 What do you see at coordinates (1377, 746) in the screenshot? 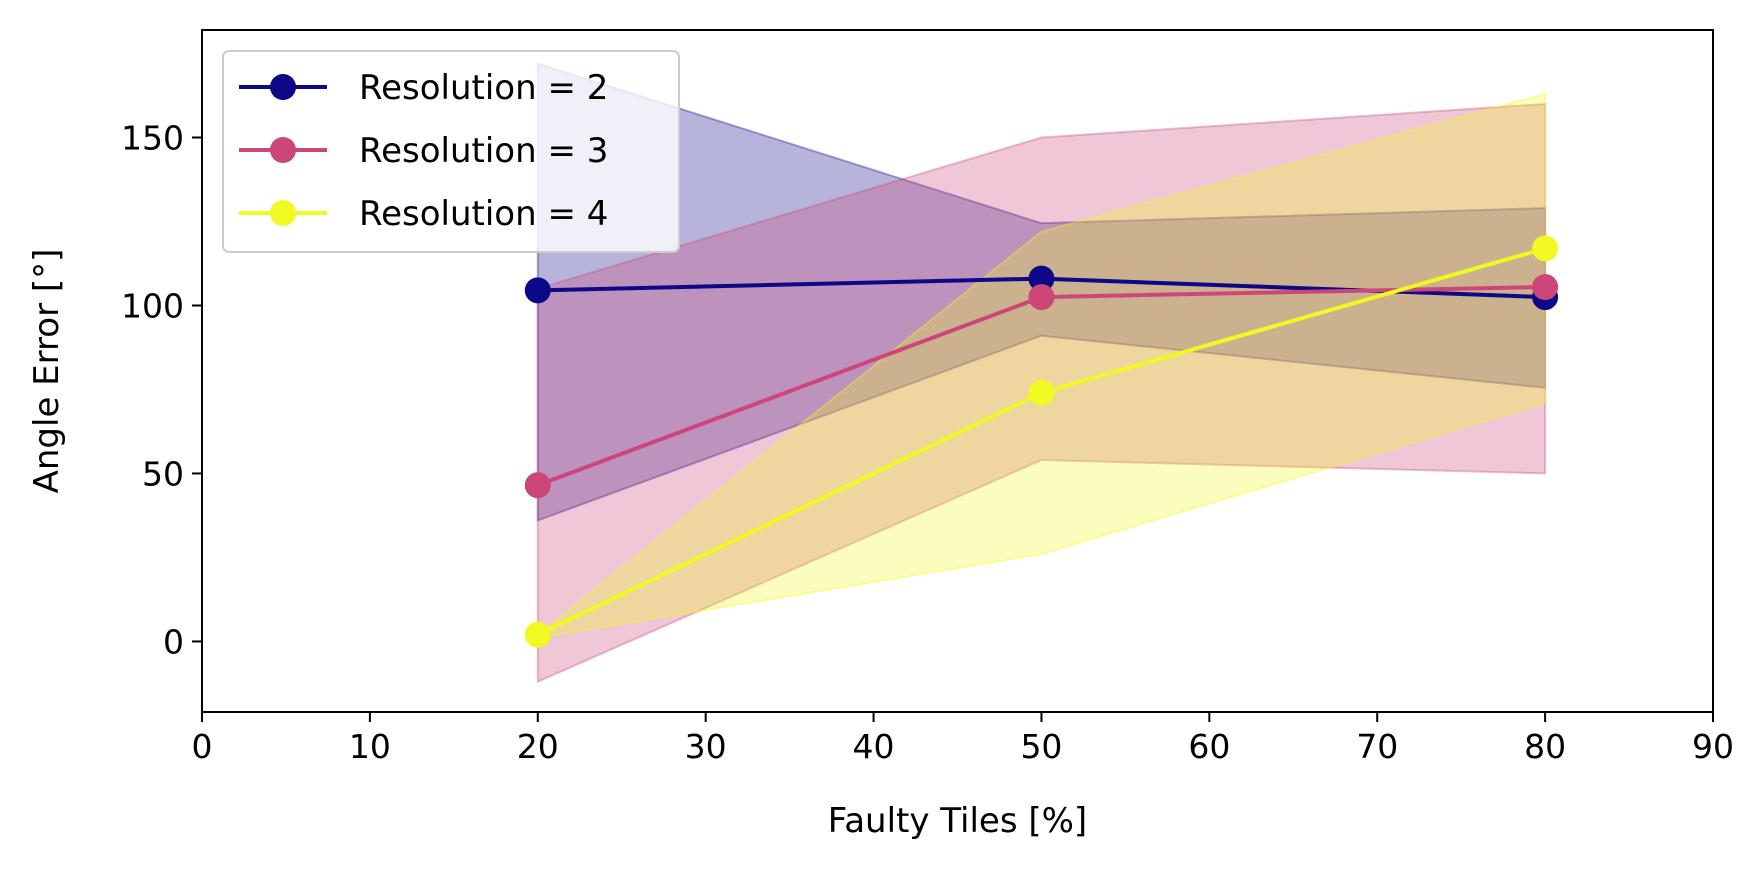
I see `x-tick-label-70: 70` at bounding box center [1377, 746].